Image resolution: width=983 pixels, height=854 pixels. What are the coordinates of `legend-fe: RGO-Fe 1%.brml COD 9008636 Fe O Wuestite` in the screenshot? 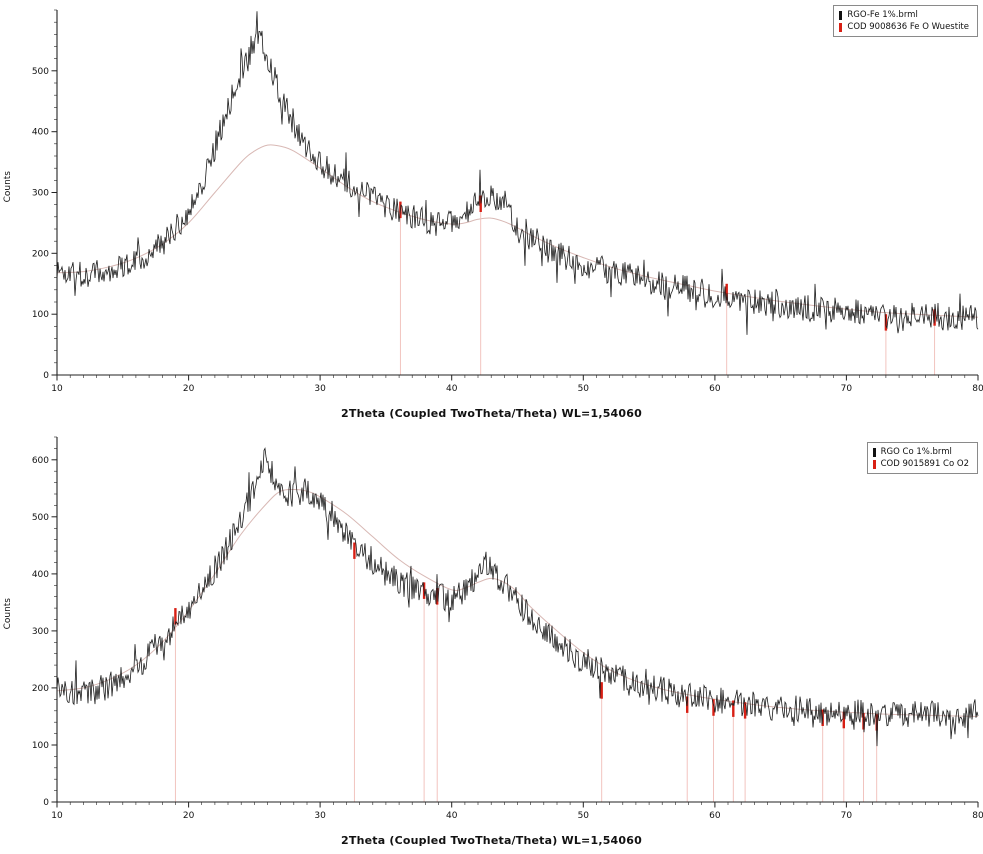 It's located at (905, 21).